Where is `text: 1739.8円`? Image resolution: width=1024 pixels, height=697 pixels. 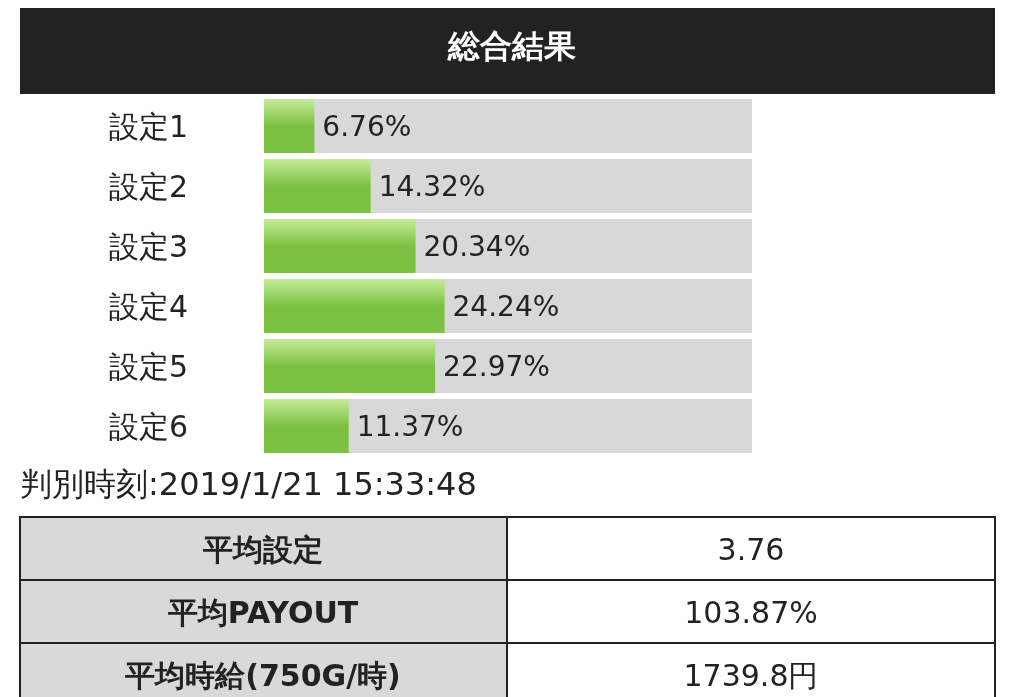
text: 1739.8円 is located at coordinates (751, 675).